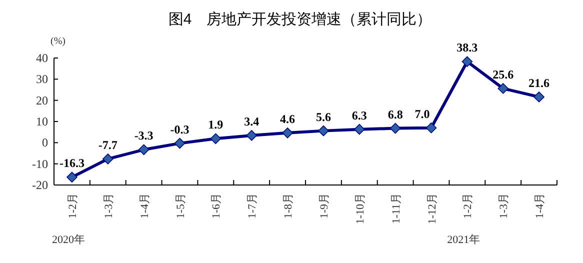  I want to click on data-label: 21.6, so click(539, 83).